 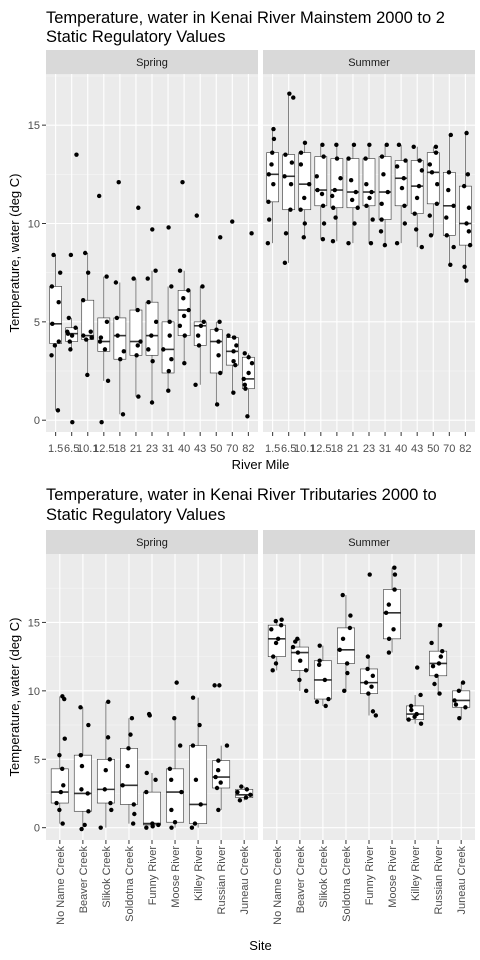 What do you see at coordinates (152, 63) in the screenshot?
I see `facet-strip-label: Spring` at bounding box center [152, 63].